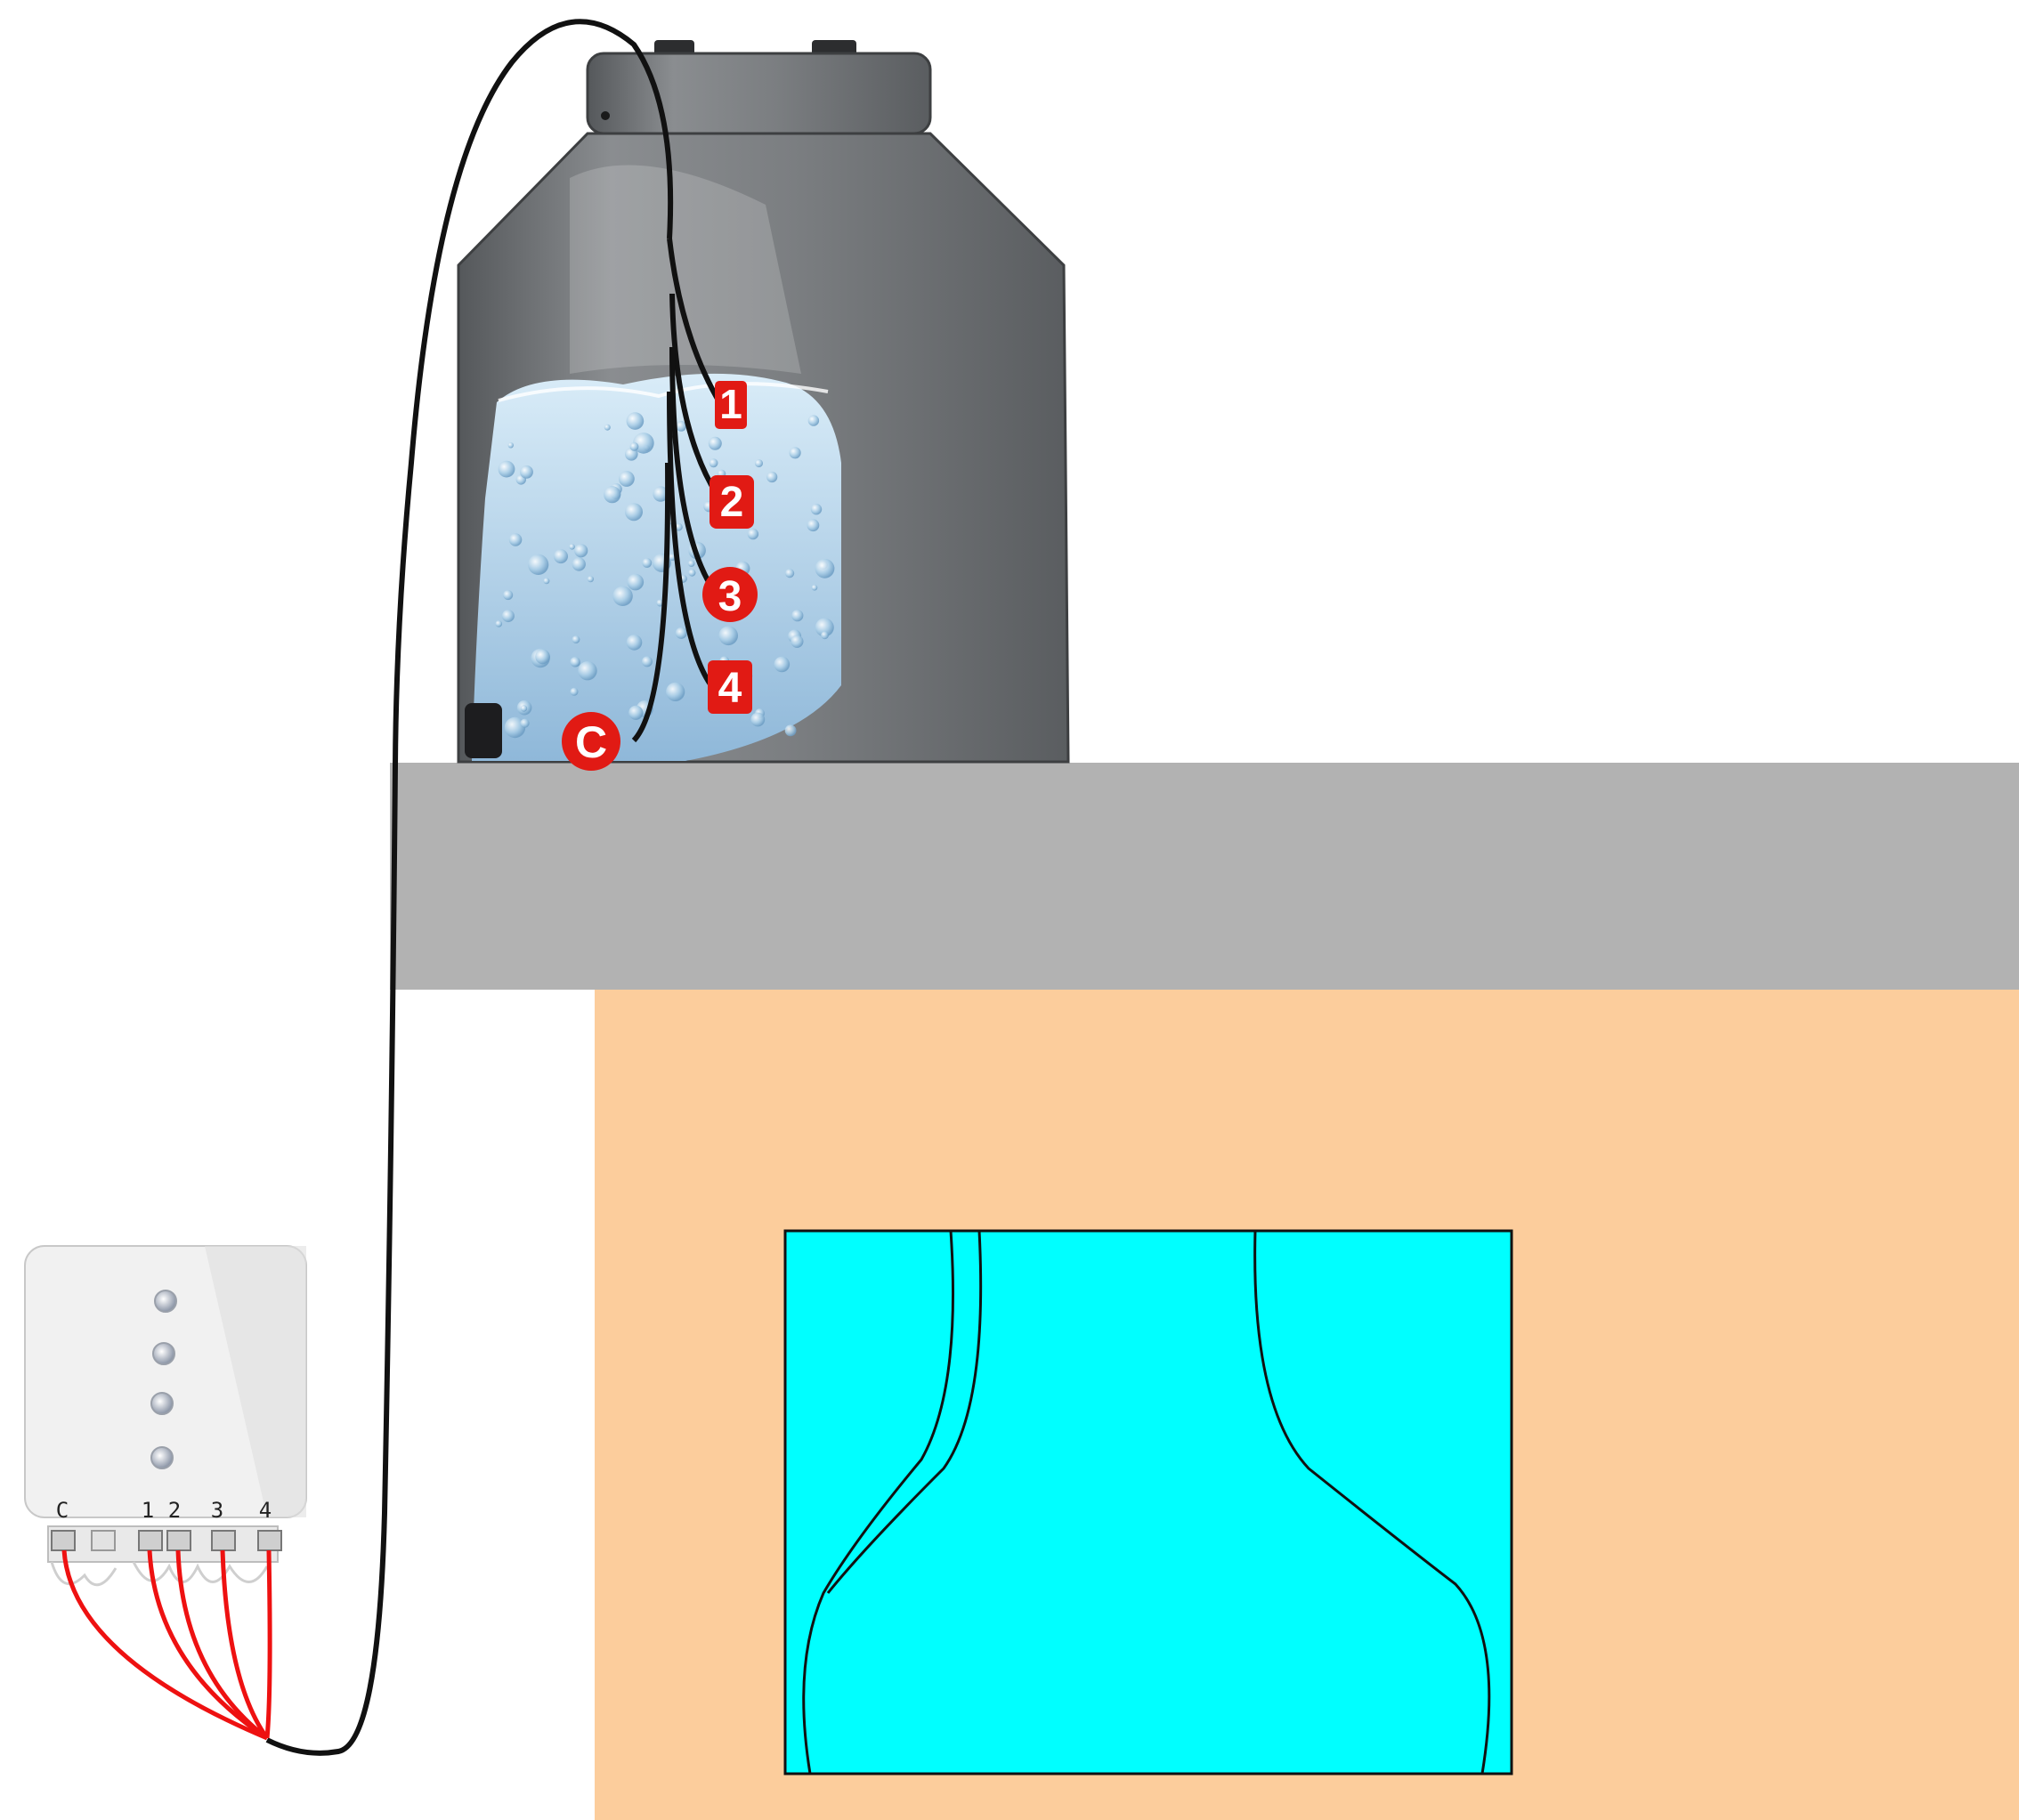 The height and width of the screenshot is (1820, 2019). What do you see at coordinates (62, 1510) in the screenshot?
I see `terminal-label-c: C` at bounding box center [62, 1510].